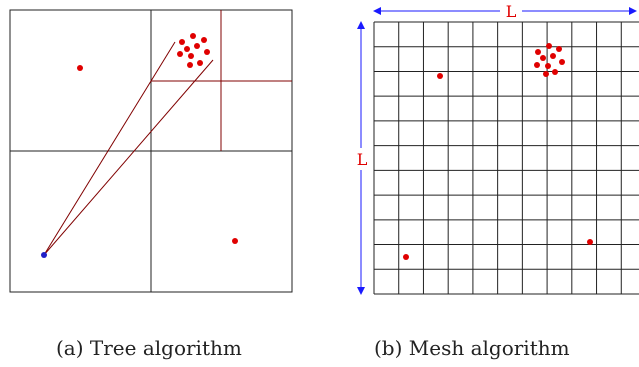  I want to click on mesh-height-label-bg, so click(361, 159).